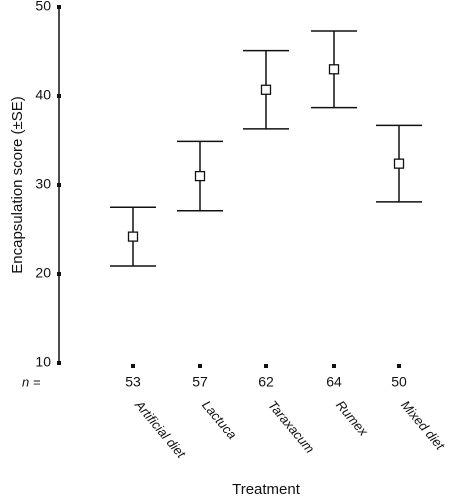 This screenshot has height=500, width=474. What do you see at coordinates (43, 362) in the screenshot?
I see `y-tick-label: 10` at bounding box center [43, 362].